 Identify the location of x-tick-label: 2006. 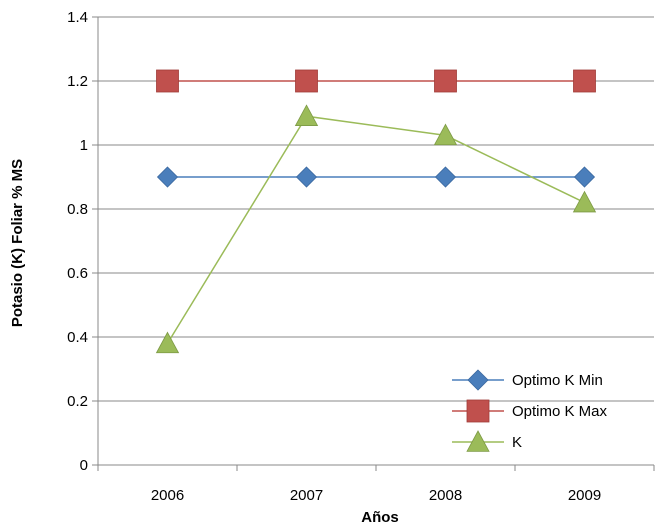
(167, 495).